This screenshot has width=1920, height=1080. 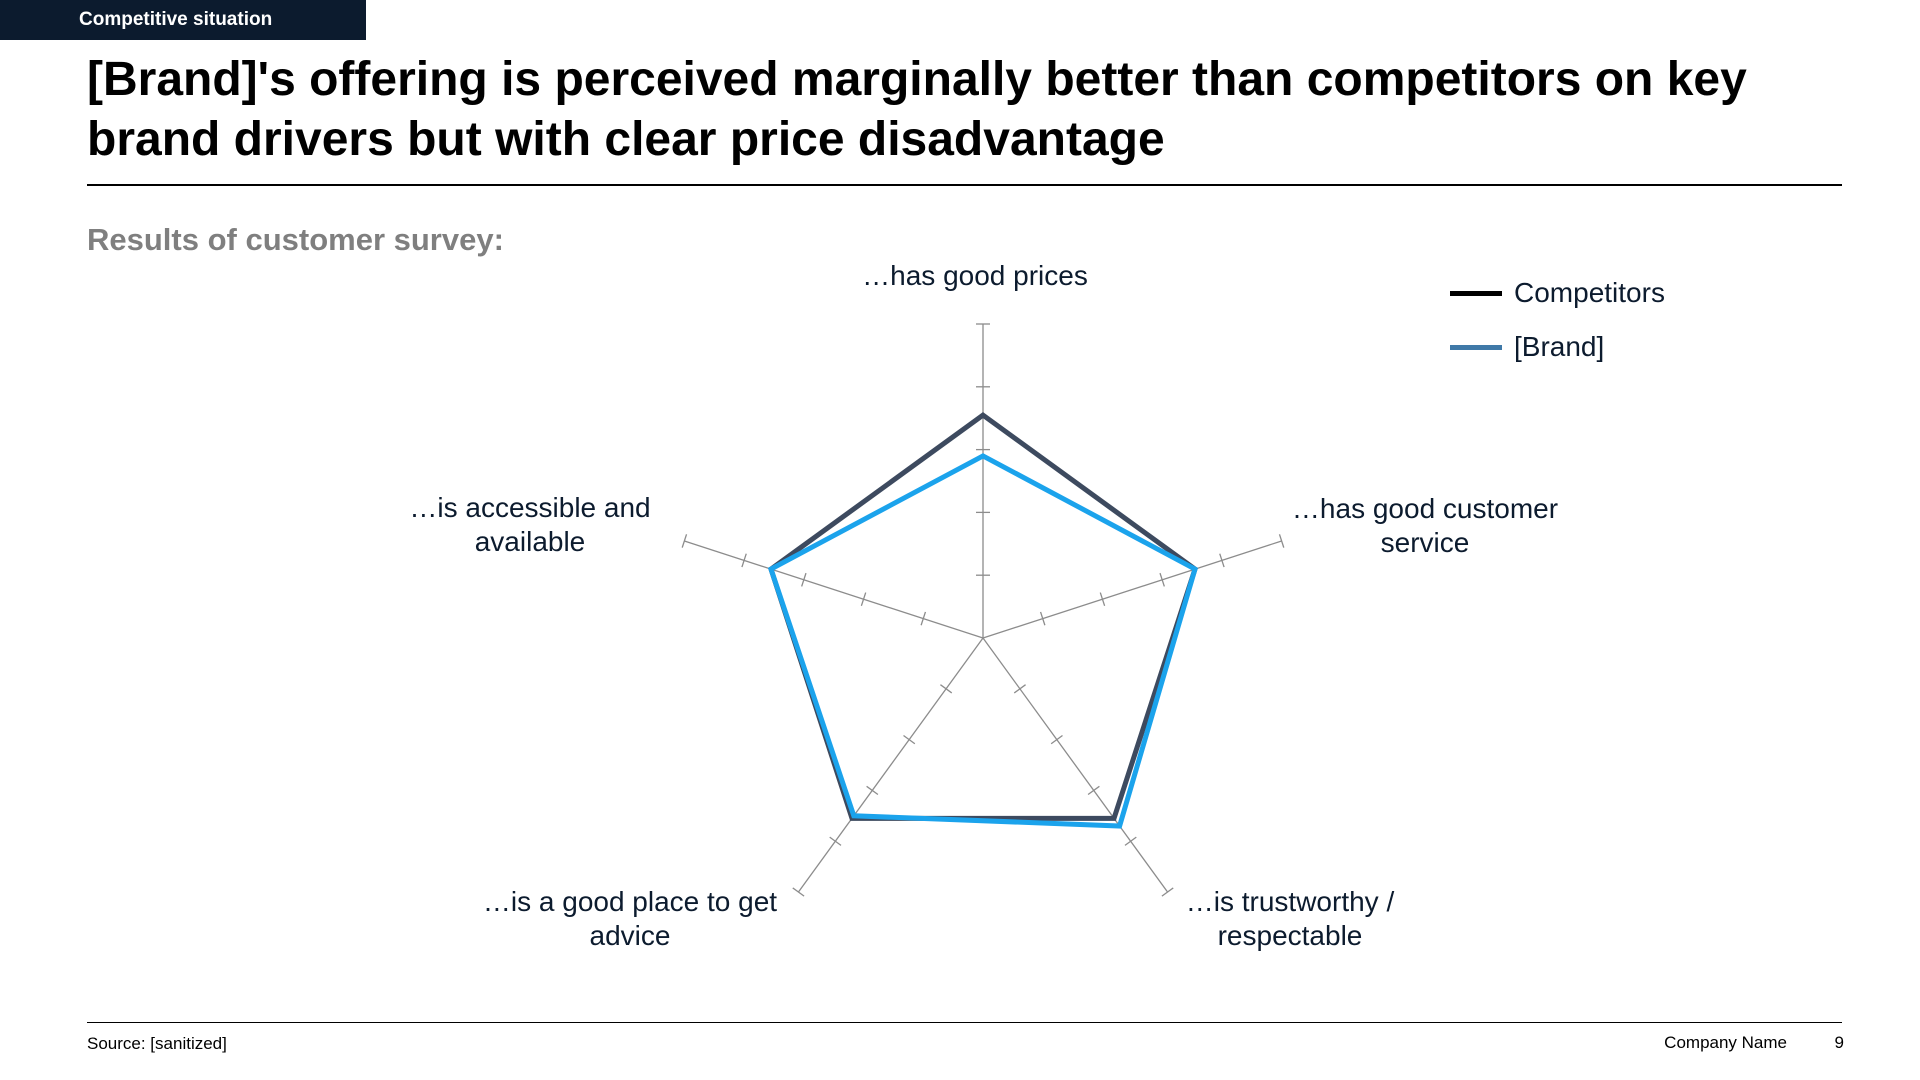 I want to click on series-polygon-brand, so click(x=982, y=641).